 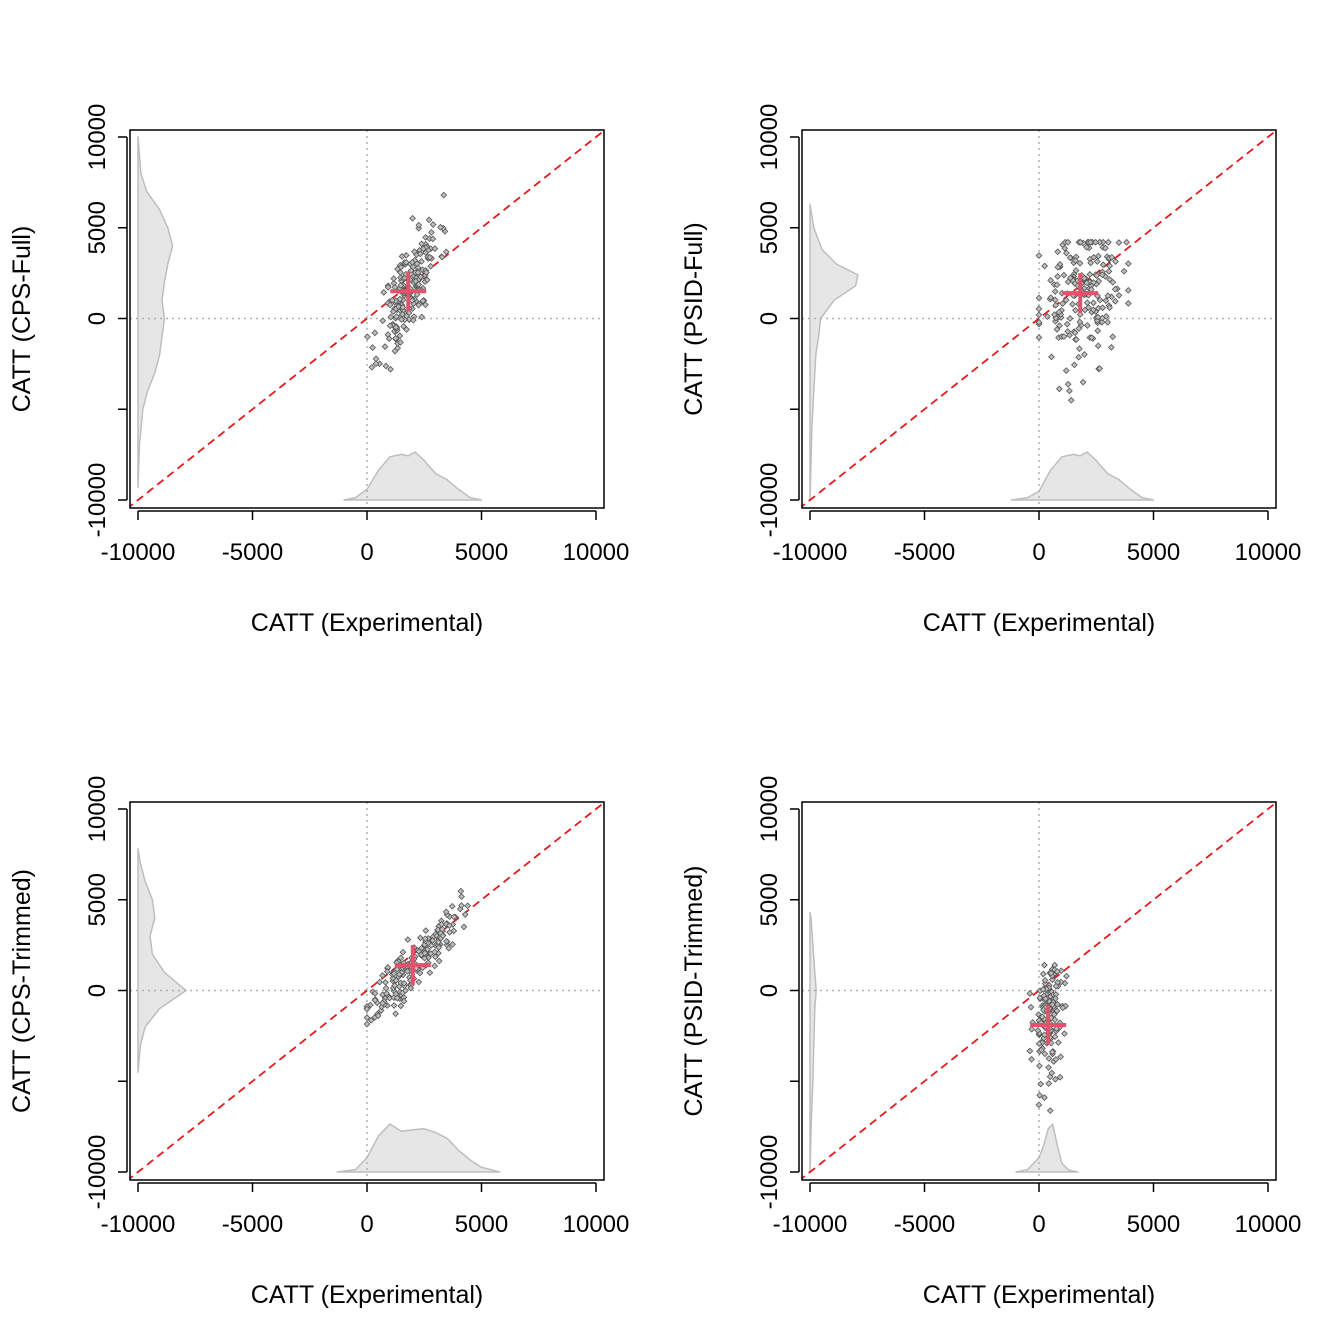 What do you see at coordinates (413, 476) in the screenshot?
I see `marginal-density-x` at bounding box center [413, 476].